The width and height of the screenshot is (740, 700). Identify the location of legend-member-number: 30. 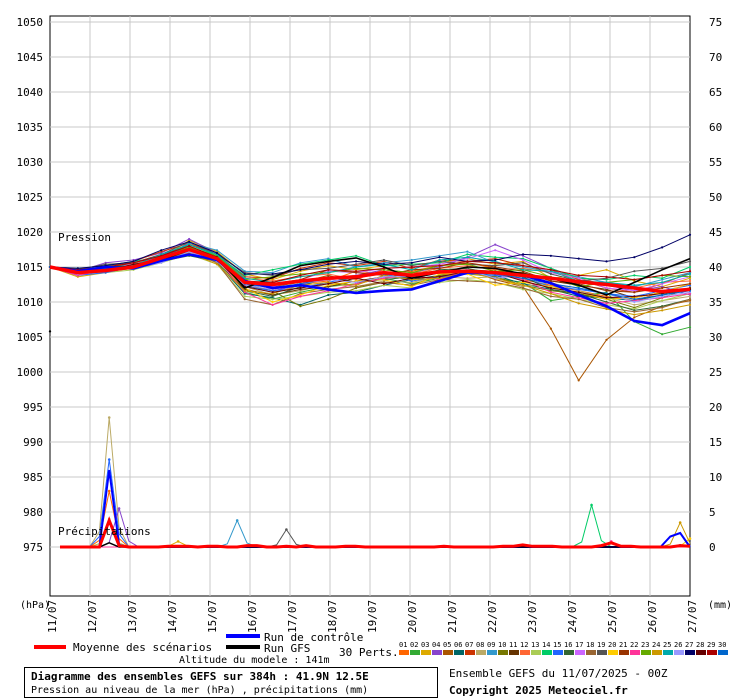
(722, 645).